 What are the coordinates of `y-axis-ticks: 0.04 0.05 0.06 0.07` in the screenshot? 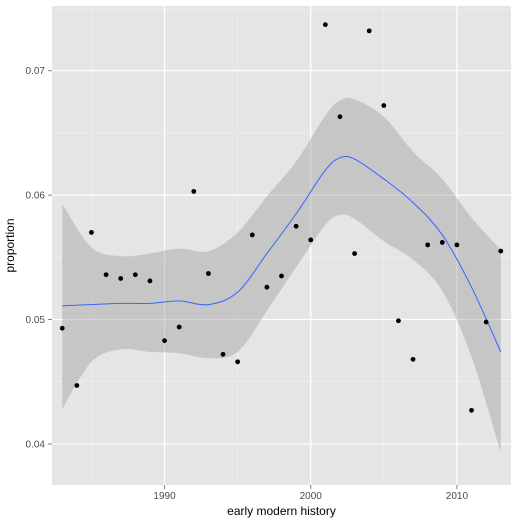 It's located at (39, 258).